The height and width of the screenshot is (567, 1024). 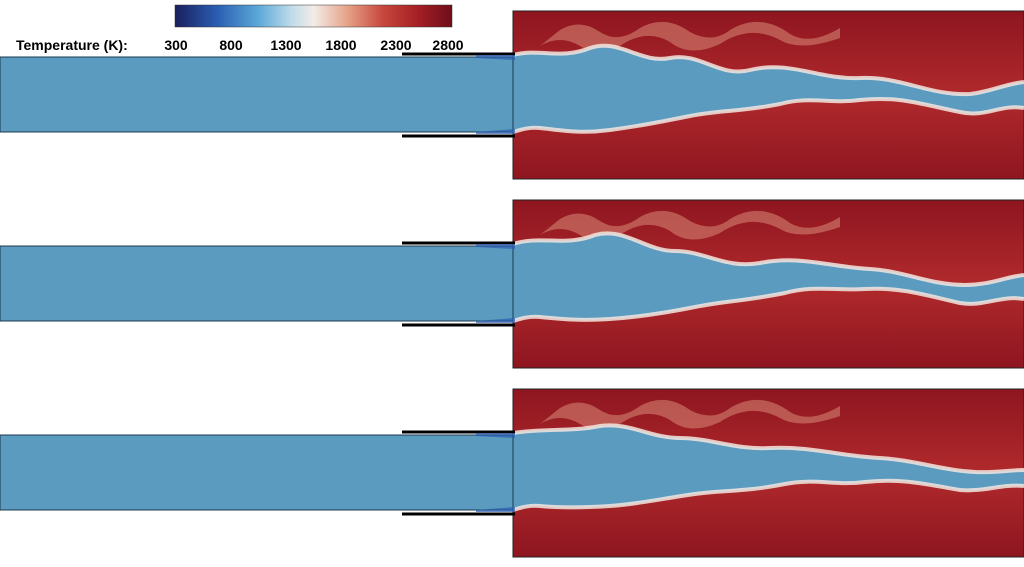 What do you see at coordinates (231, 45) in the screenshot?
I see `colorbar-tick: 800` at bounding box center [231, 45].